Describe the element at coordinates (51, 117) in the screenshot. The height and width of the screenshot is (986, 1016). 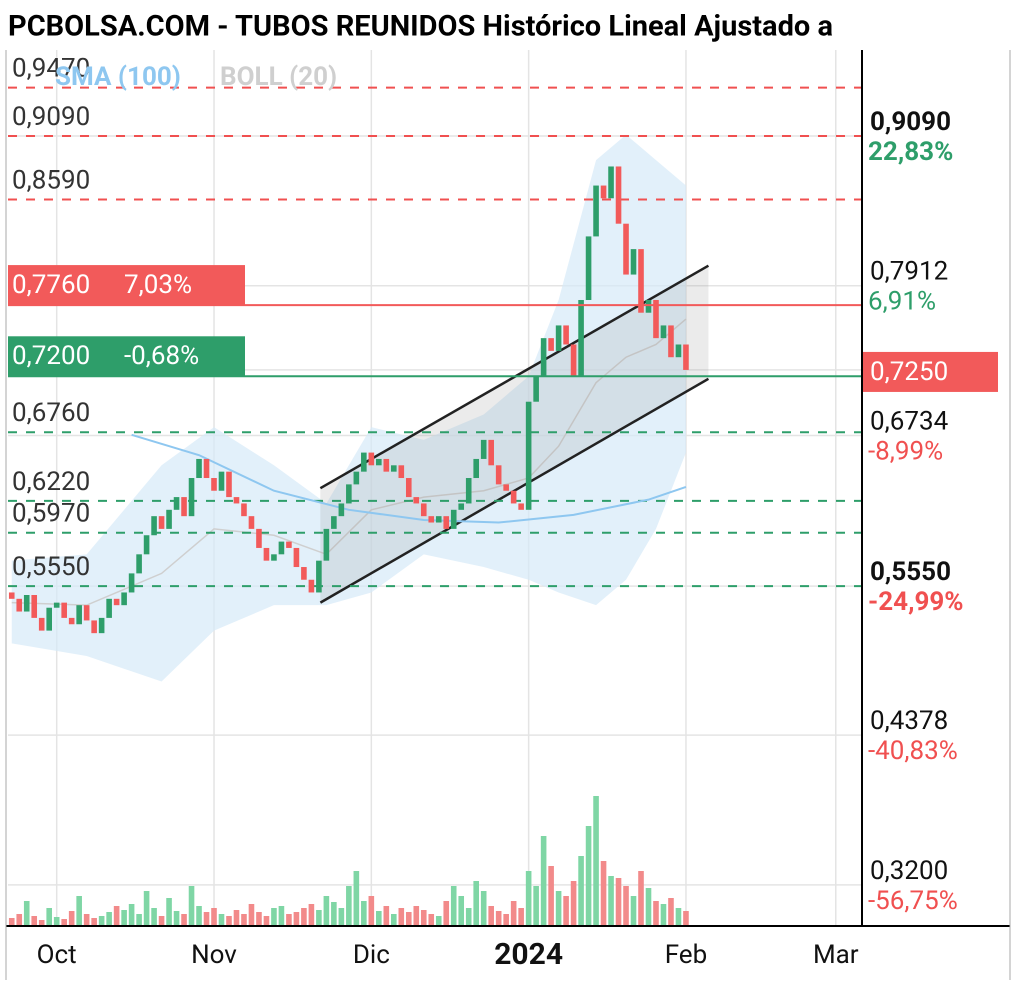
I see `level-label: 0,9090` at that location.